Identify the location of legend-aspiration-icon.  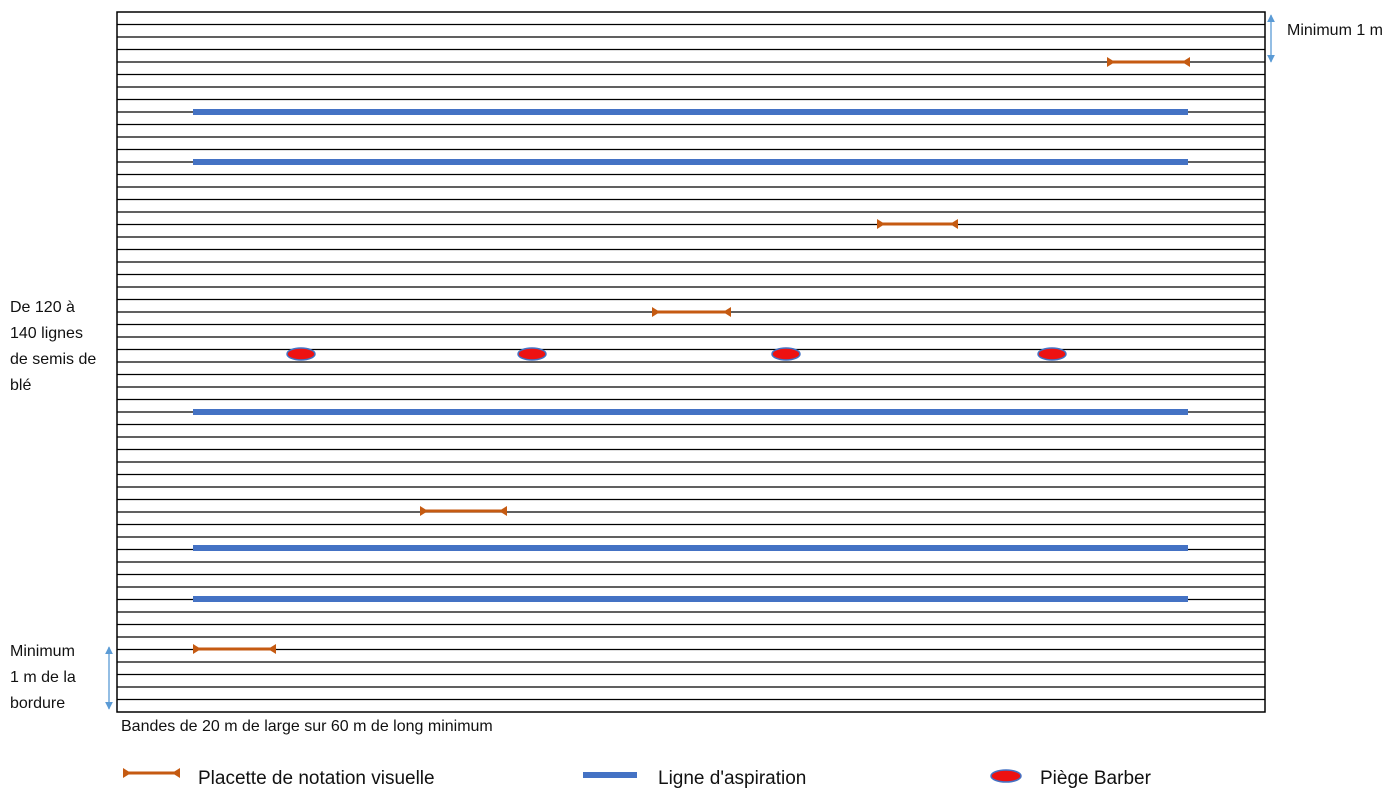
(610, 775).